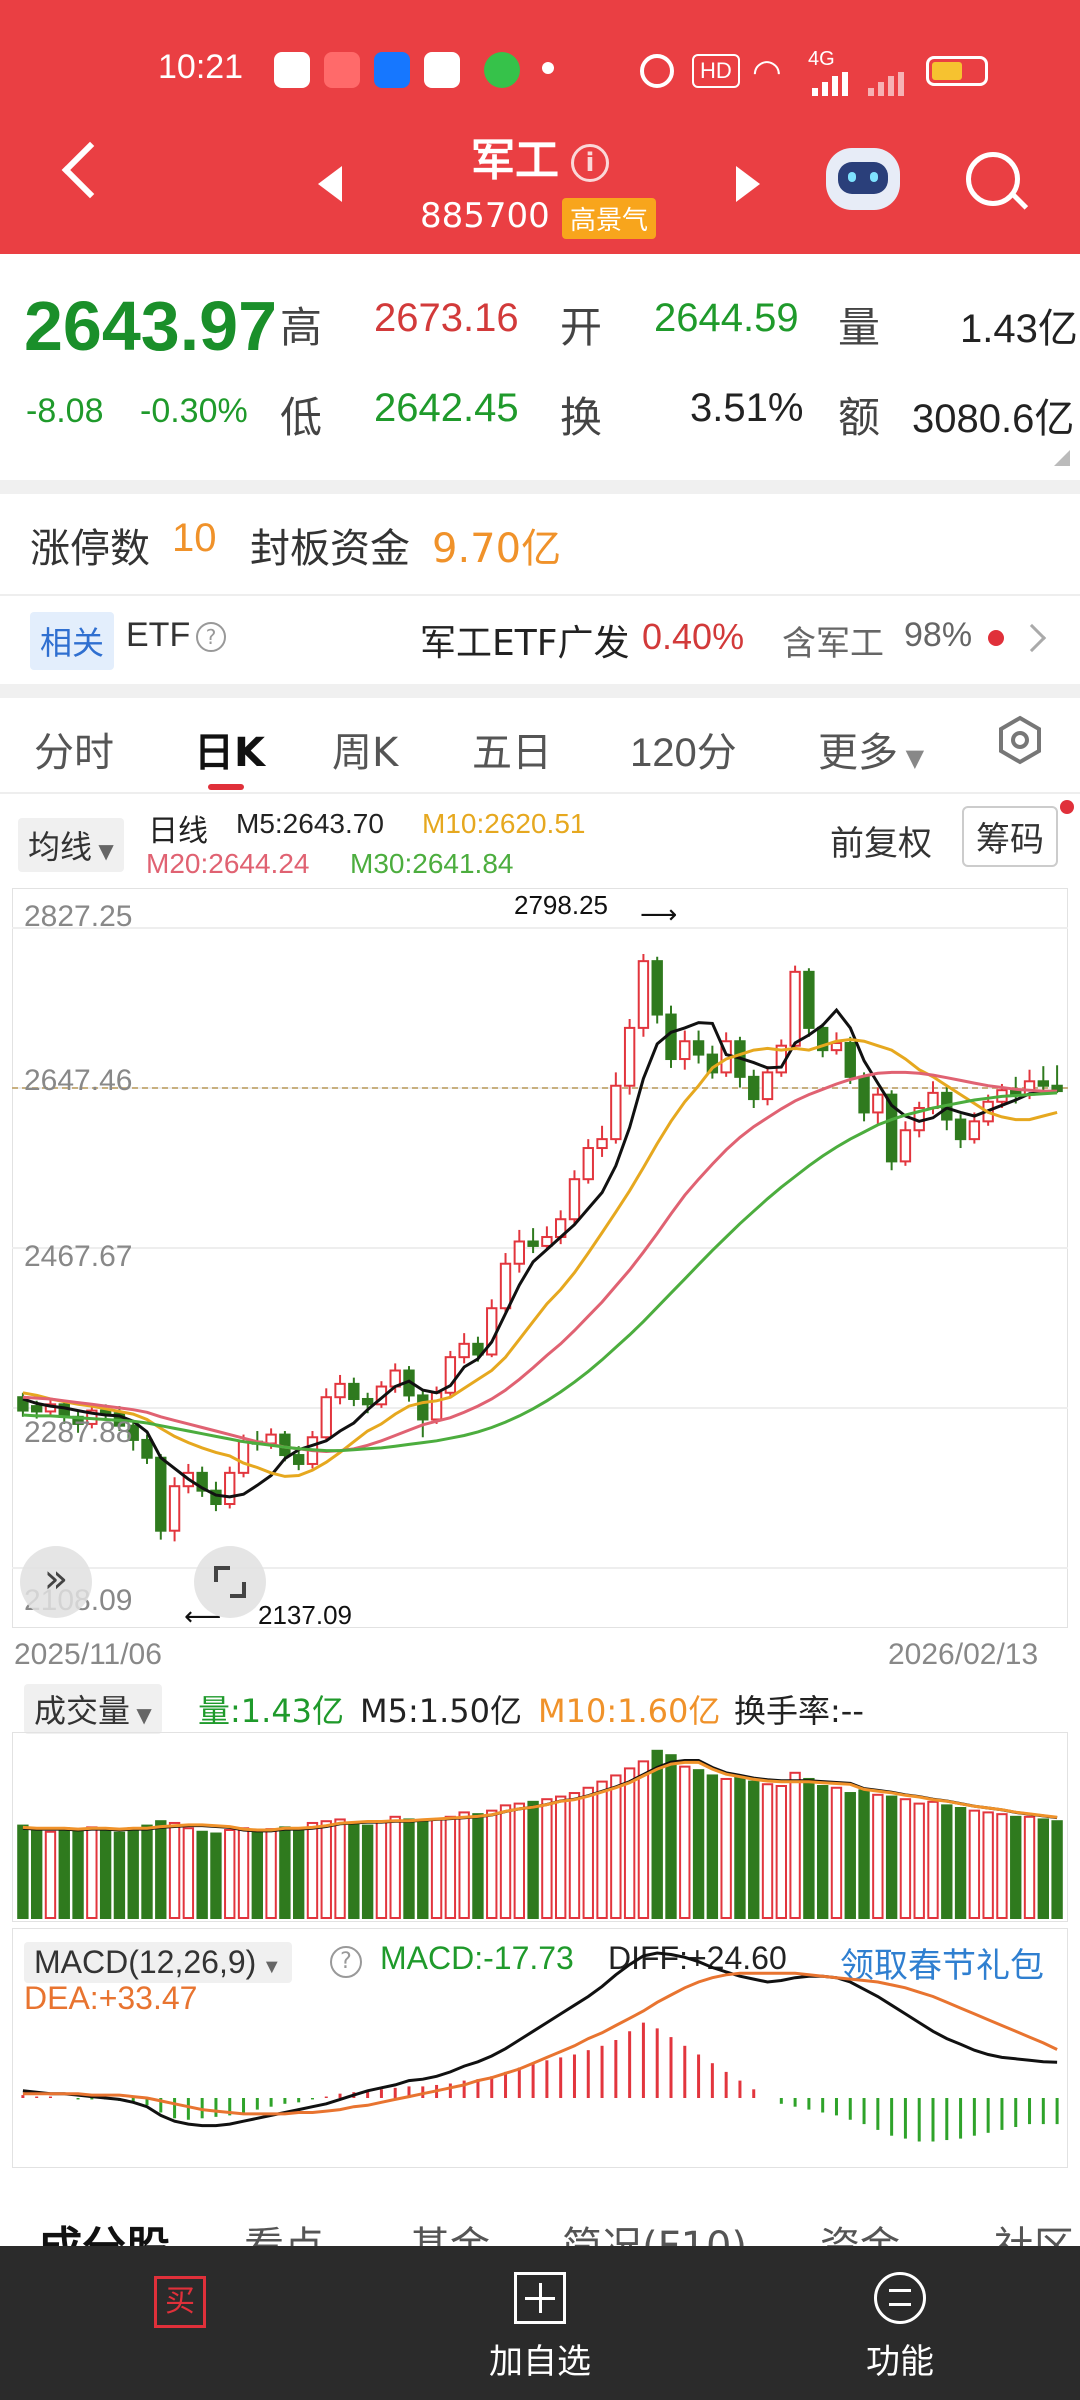 This screenshot has width=1080, height=2400. What do you see at coordinates (654, 2230) in the screenshot?
I see `tab-f10: 简况(F10)` at bounding box center [654, 2230].